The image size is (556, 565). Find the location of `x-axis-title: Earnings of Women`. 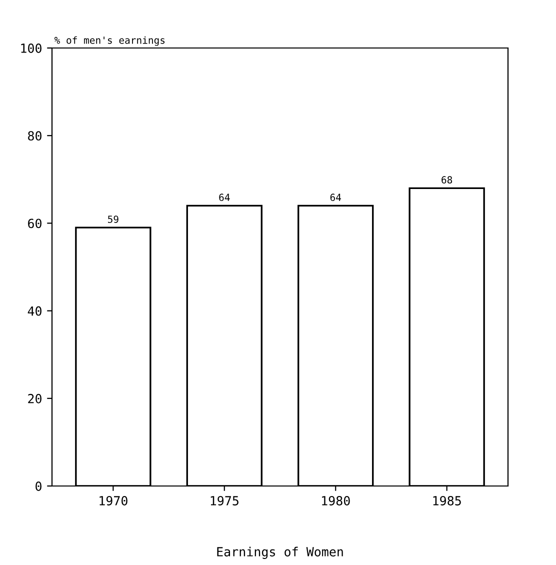

x-axis-title: Earnings of Women is located at coordinates (280, 552).